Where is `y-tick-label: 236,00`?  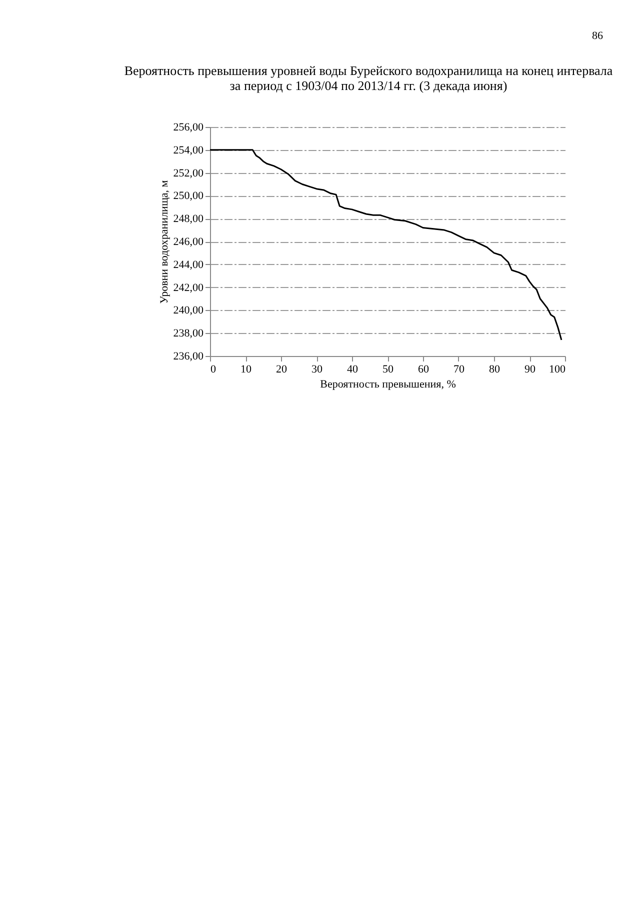
y-tick-label: 236,00 is located at coordinates (188, 356).